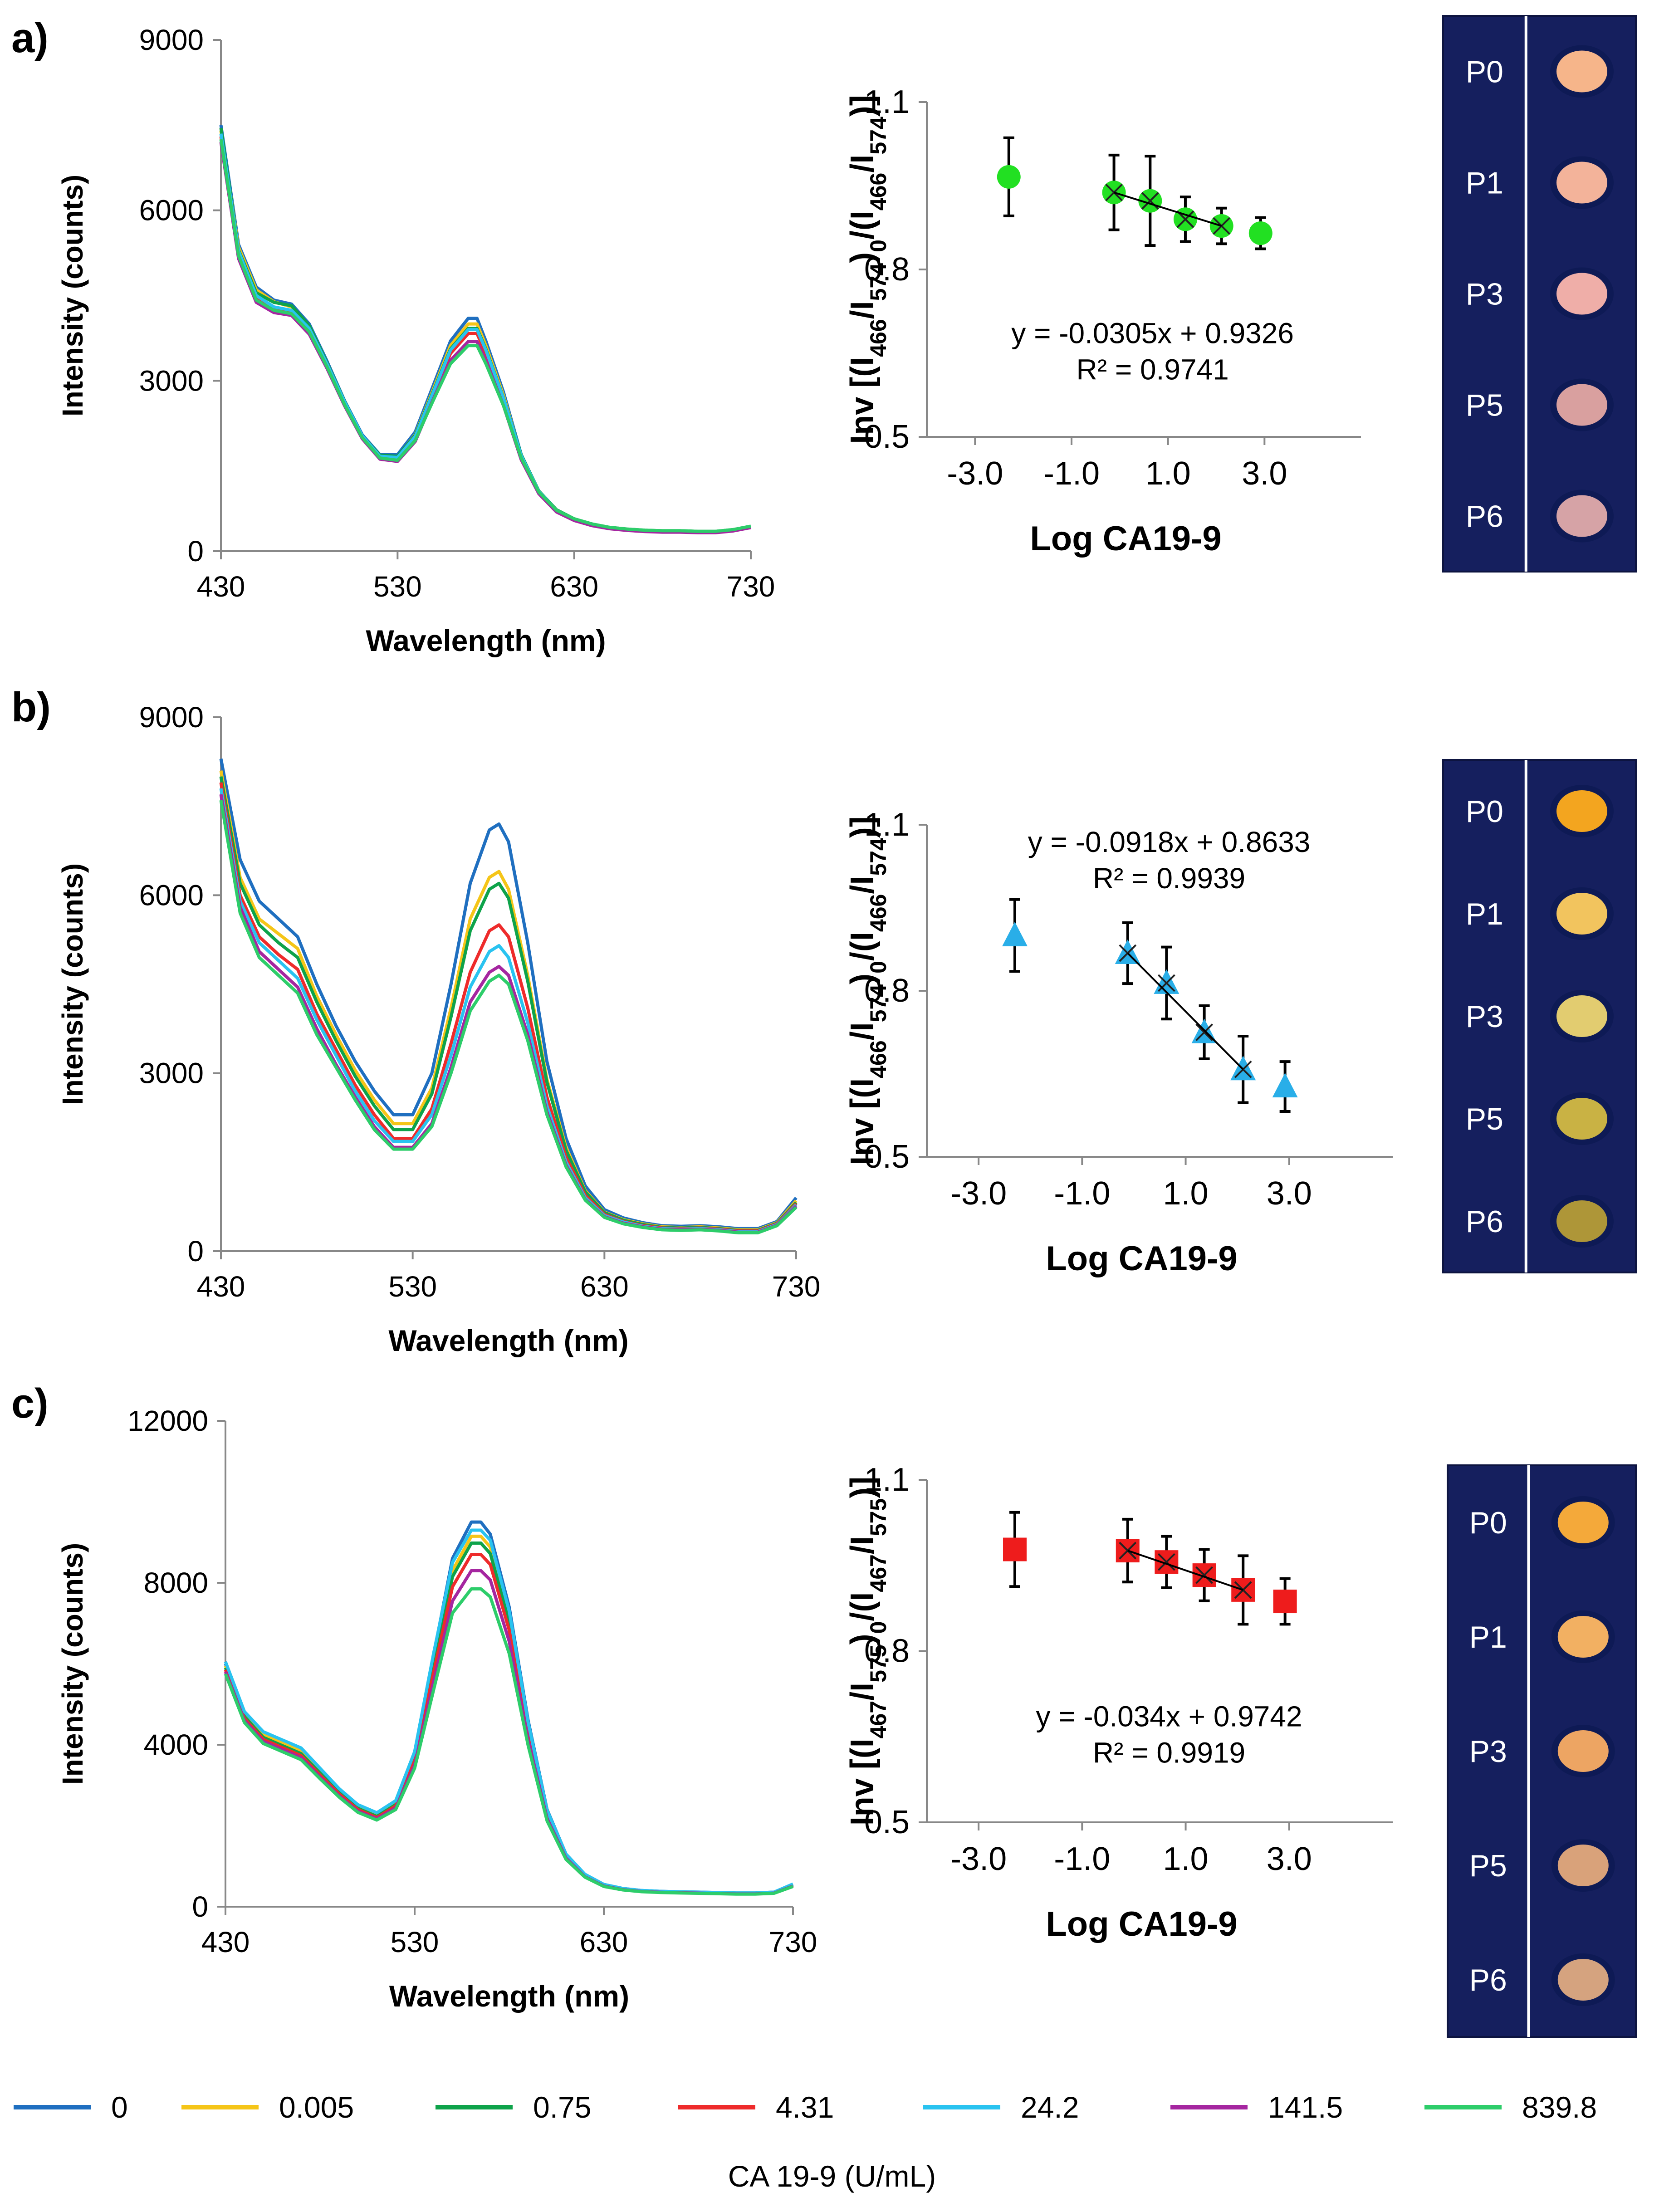 The image size is (1664, 2212). What do you see at coordinates (30, 1403) in the screenshot?
I see `panel-label-c: c)` at bounding box center [30, 1403].